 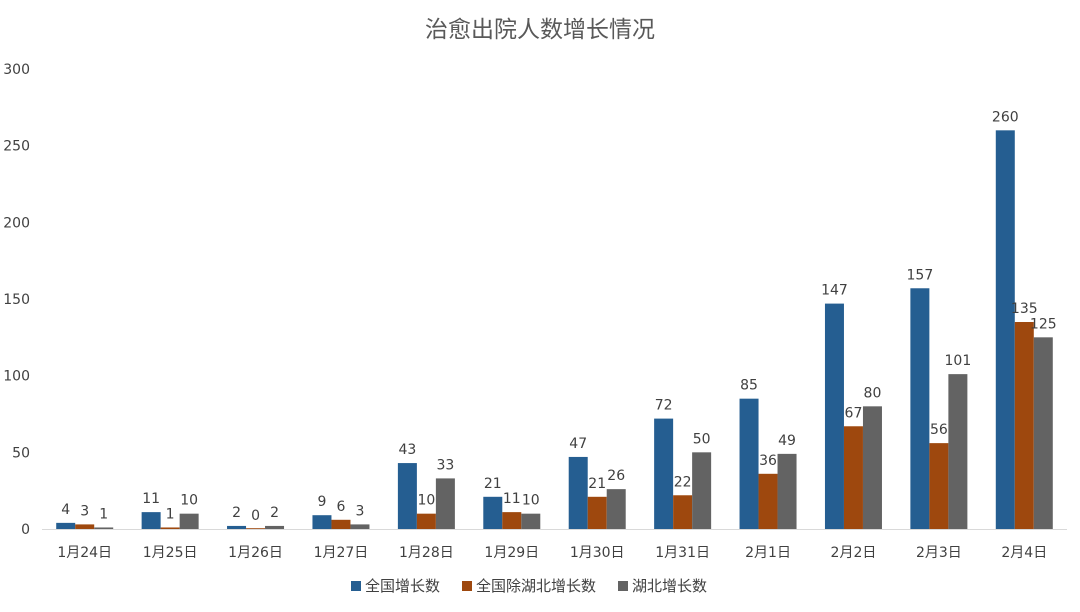 What do you see at coordinates (16, 223) in the screenshot?
I see `y-tick-label: 200` at bounding box center [16, 223].